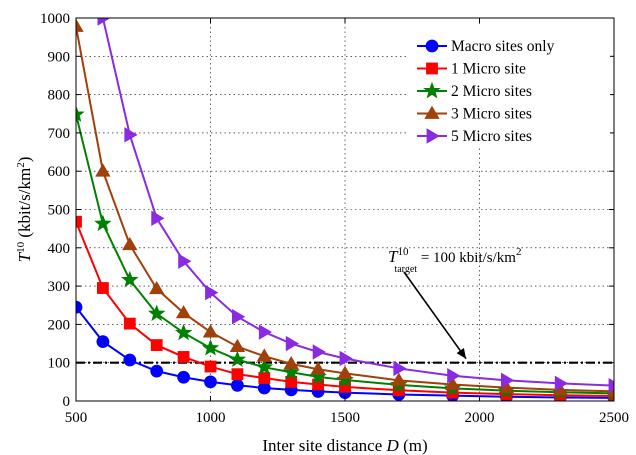  What do you see at coordinates (480, 418) in the screenshot?
I see `x-tick-label: 2000` at bounding box center [480, 418].